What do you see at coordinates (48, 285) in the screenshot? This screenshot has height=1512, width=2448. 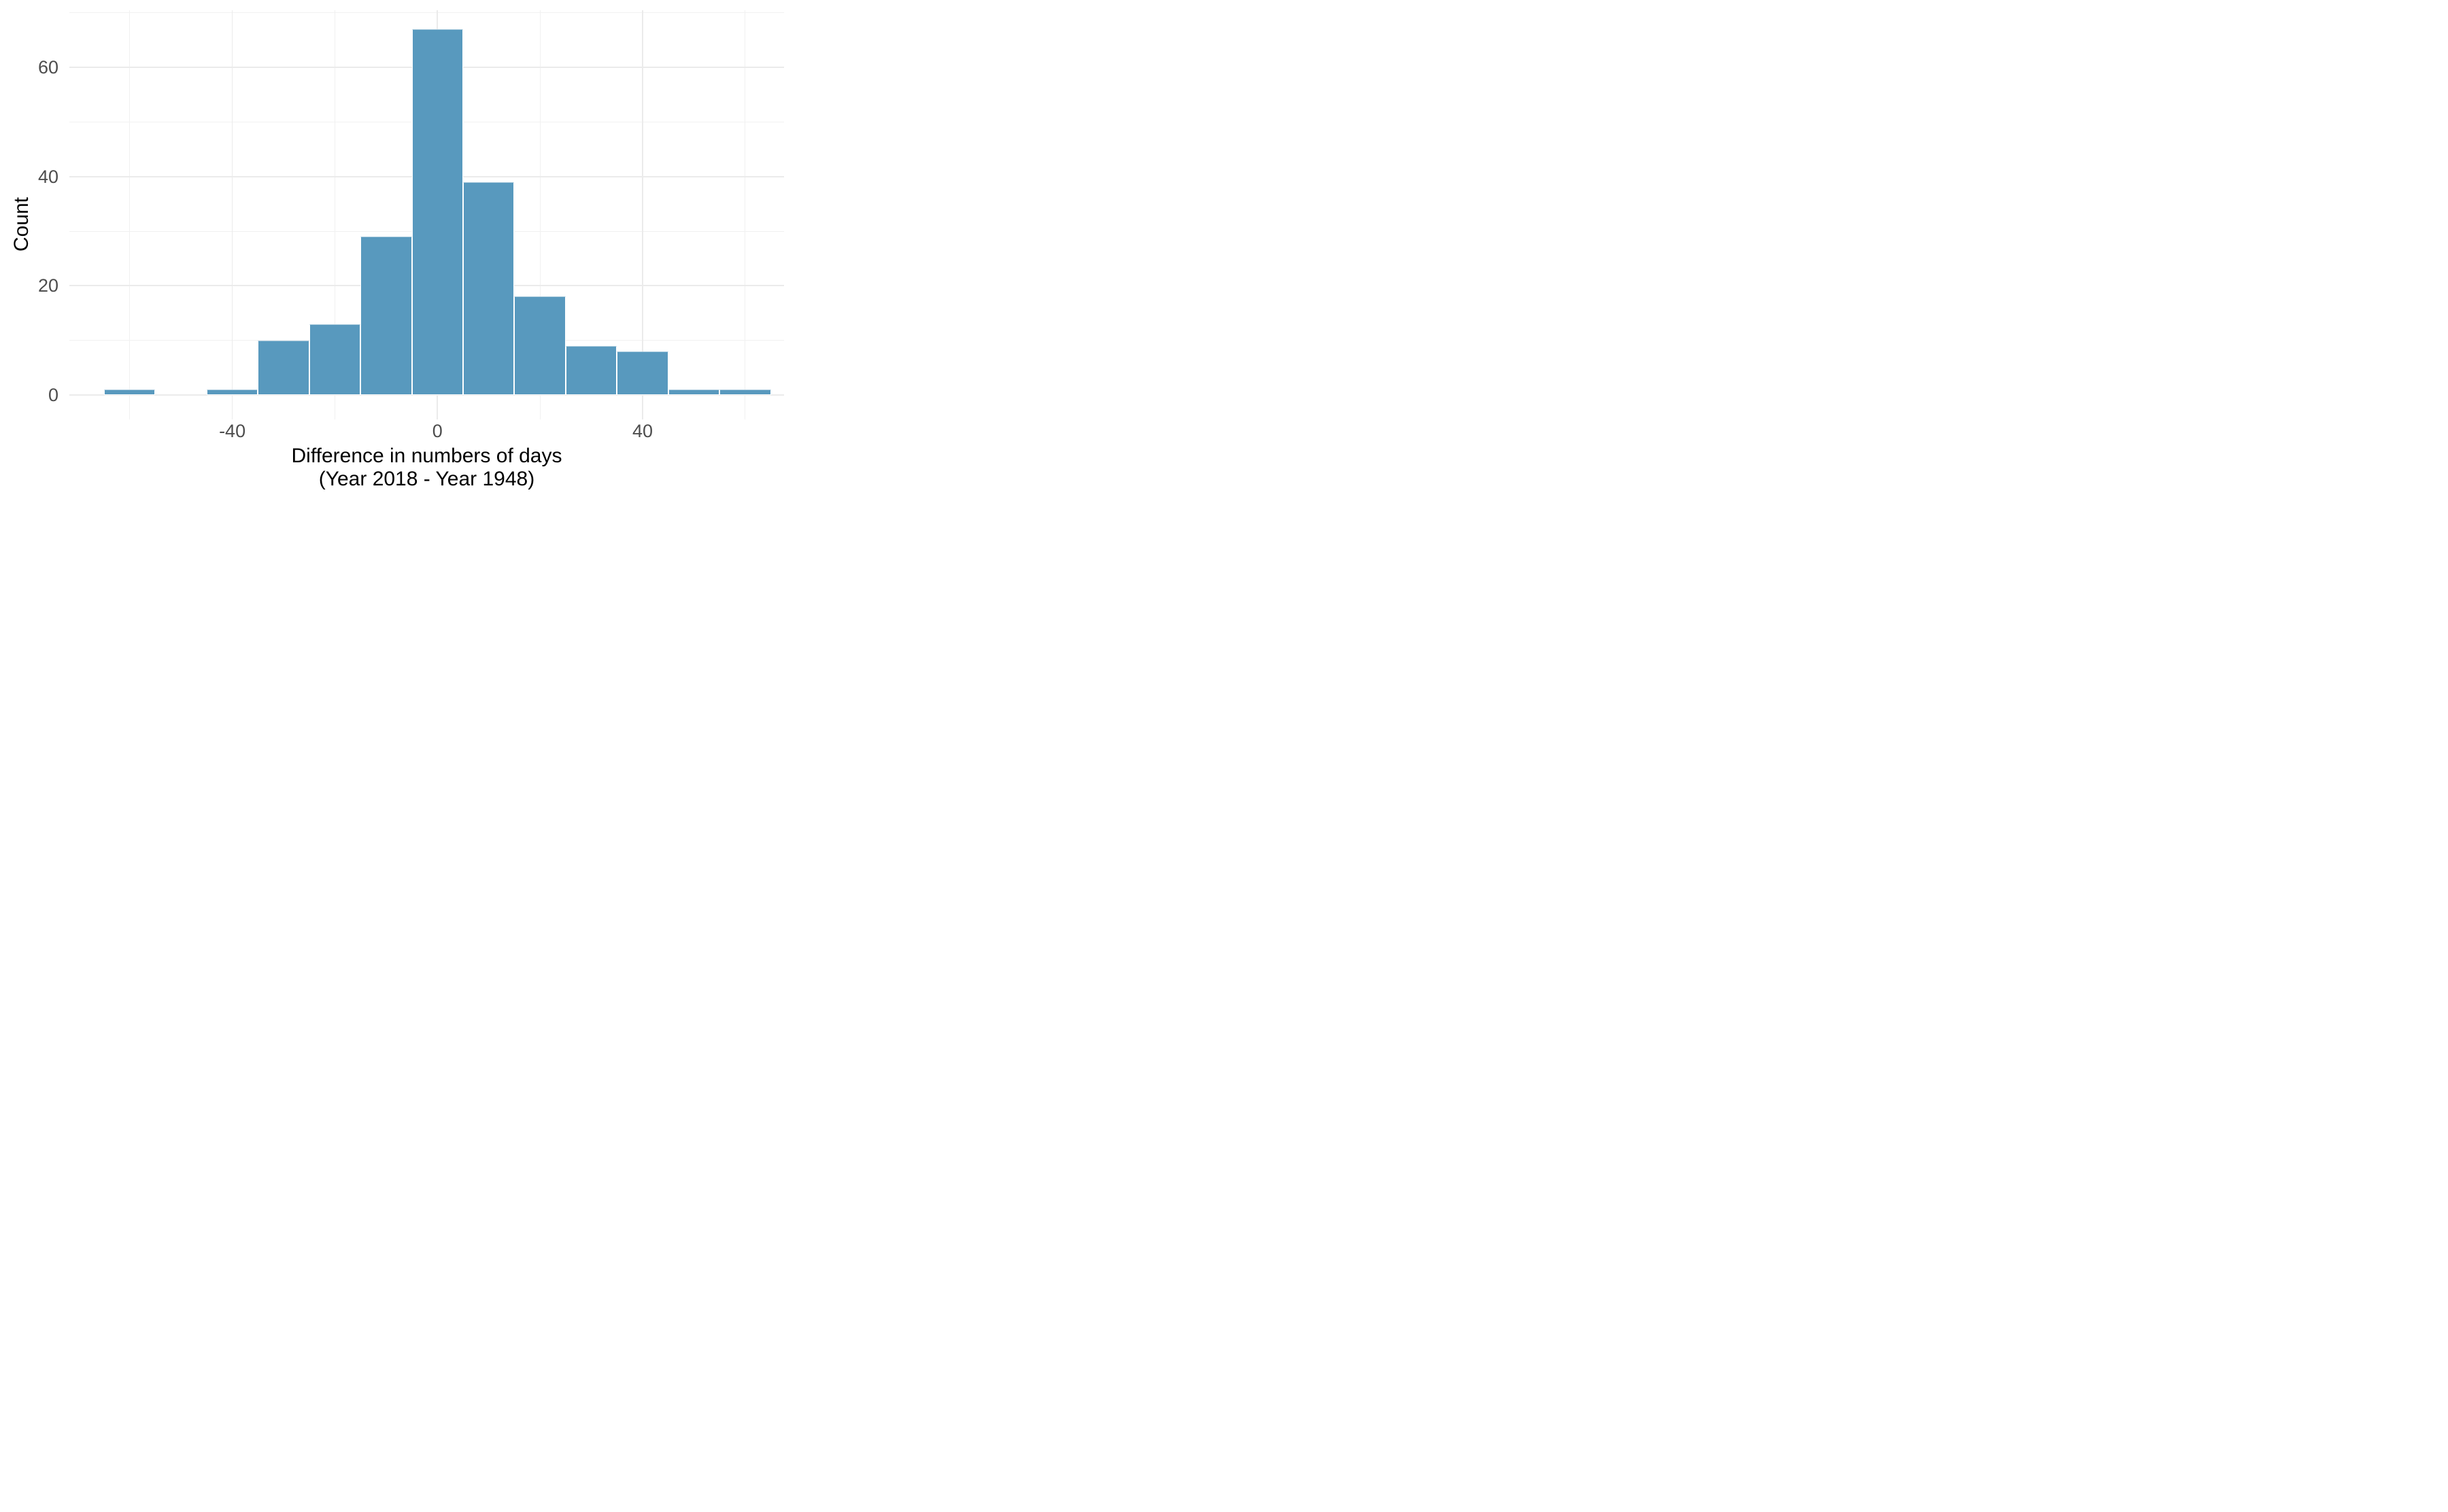 I see `y-tick-label: 20` at bounding box center [48, 285].